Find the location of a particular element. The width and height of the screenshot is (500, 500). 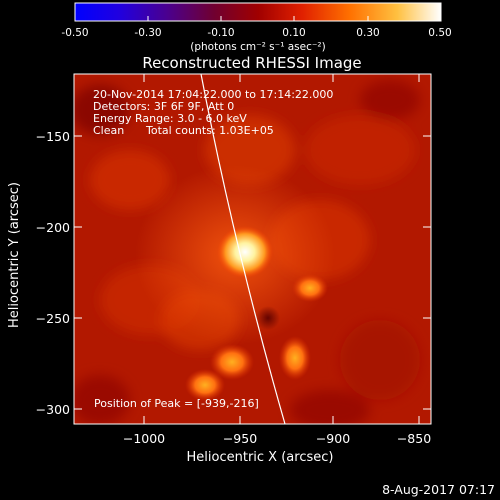

footer-date: 8-Aug-2017 07:17 is located at coordinates (438, 489).